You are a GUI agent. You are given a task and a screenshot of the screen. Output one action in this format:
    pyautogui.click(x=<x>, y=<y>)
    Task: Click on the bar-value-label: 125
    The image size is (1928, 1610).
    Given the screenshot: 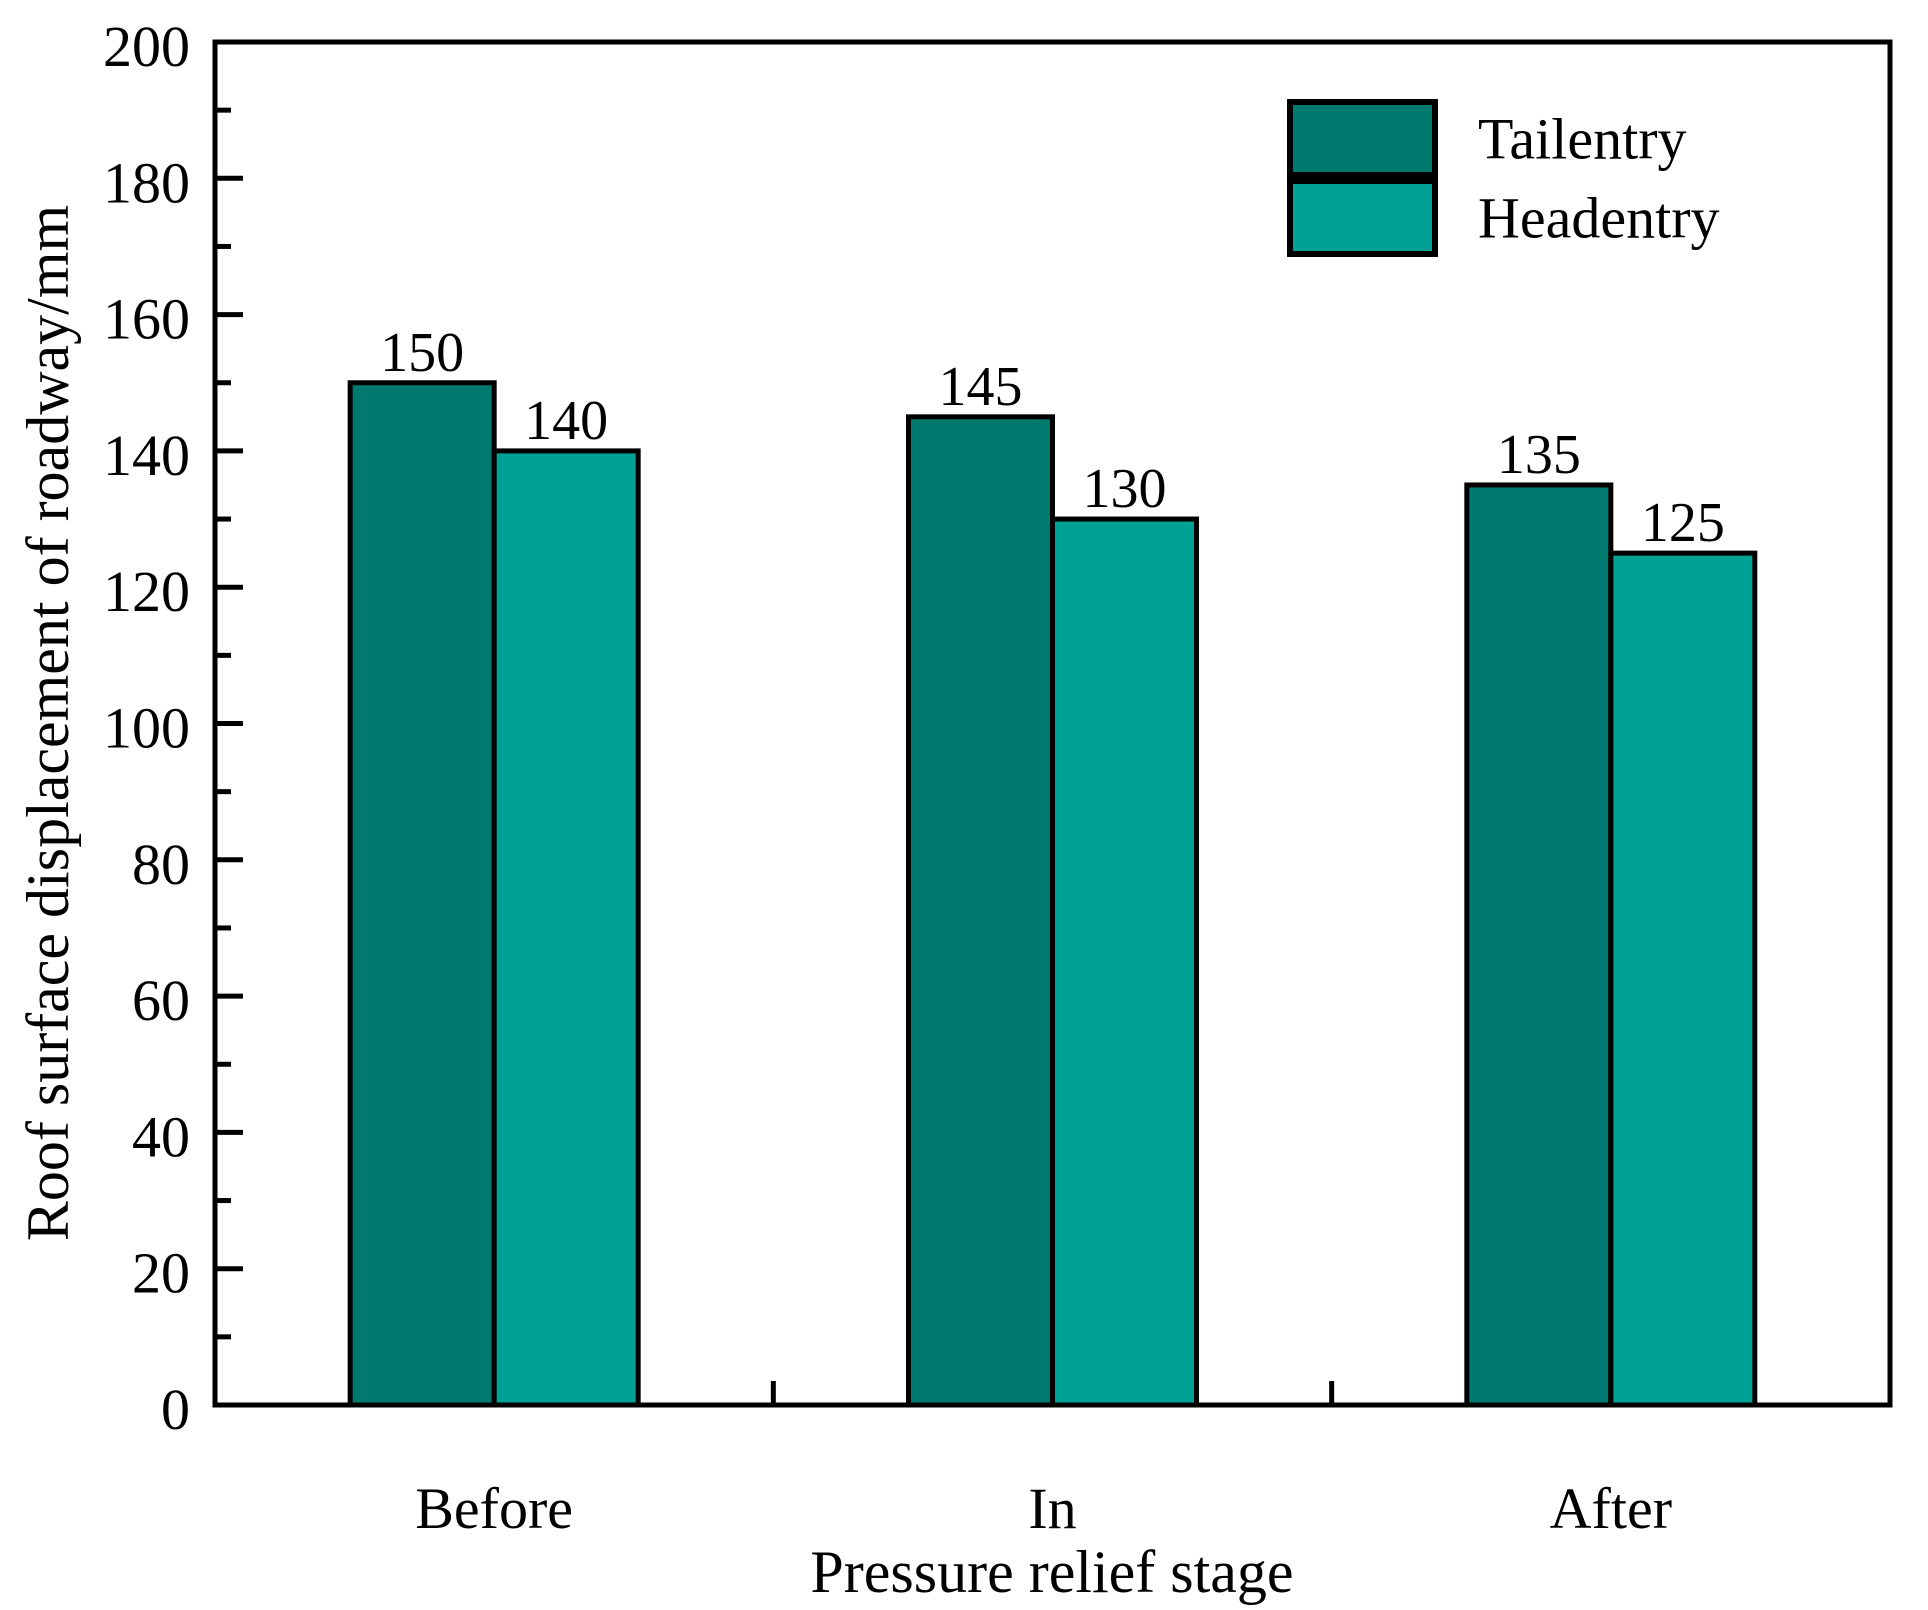 What is the action you would take?
    pyautogui.click(x=1683, y=523)
    